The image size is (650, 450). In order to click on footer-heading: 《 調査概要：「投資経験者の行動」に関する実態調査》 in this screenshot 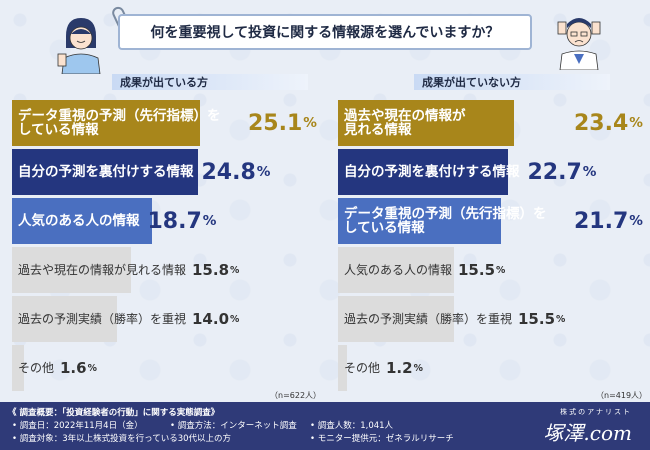, I will do `click(114, 413)`.